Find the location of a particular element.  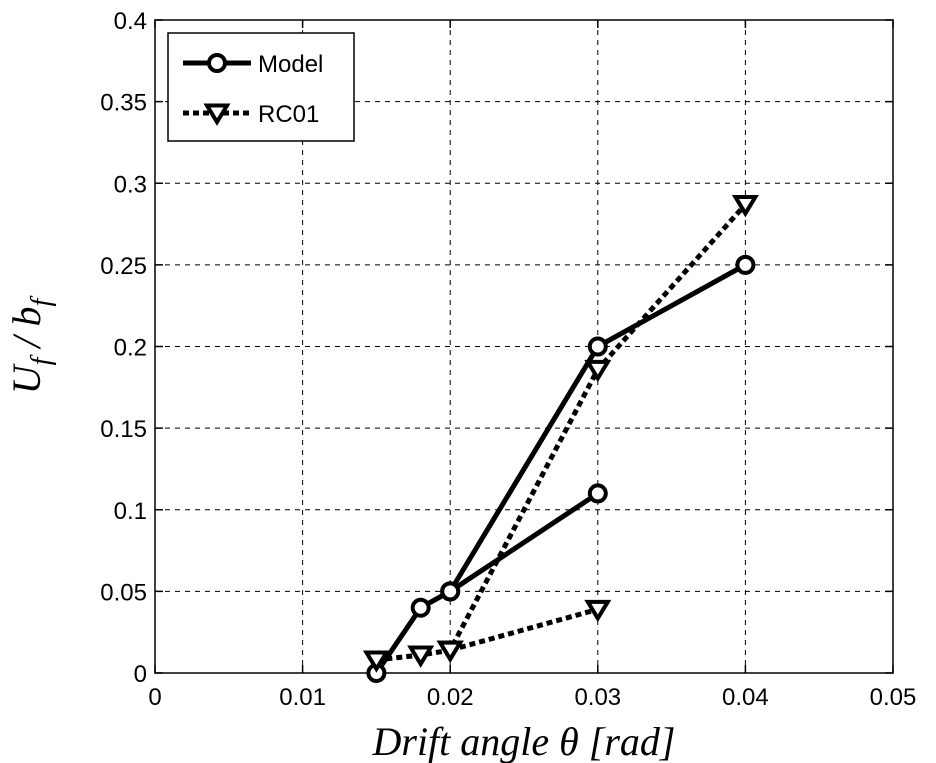

x-tick-labels: 0 0.01 0.02 0.03 0.04 0.05 is located at coordinates (532, 697).